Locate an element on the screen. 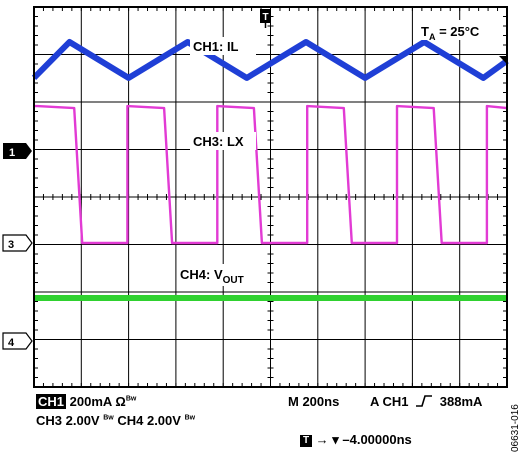  ch3-label: CH3: LX is located at coordinates (218, 141).